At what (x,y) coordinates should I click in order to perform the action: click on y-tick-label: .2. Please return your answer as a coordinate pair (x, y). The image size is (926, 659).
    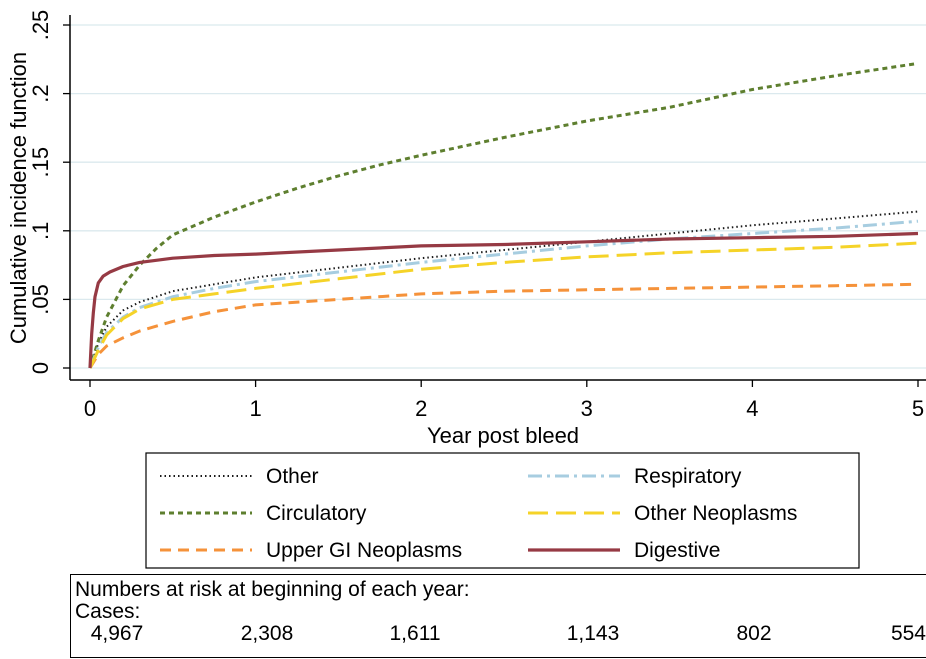
    Looking at the image, I should click on (40, 93).